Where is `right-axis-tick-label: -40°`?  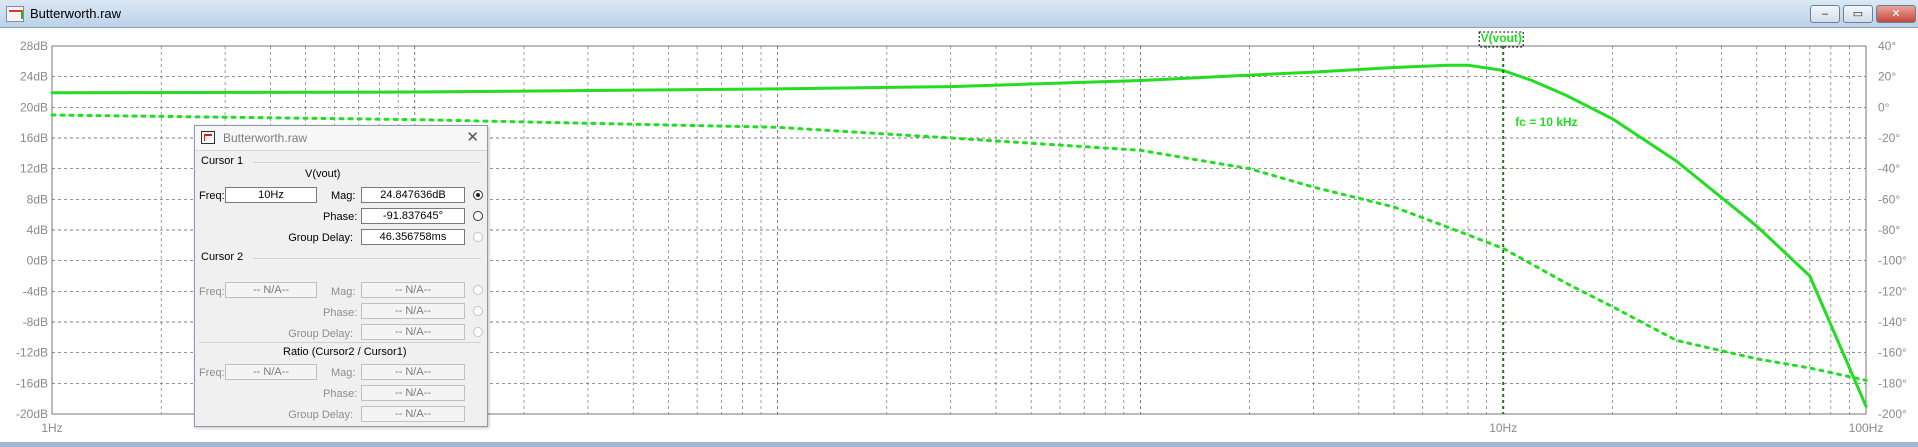
right-axis-tick-label: -40° is located at coordinates (1889, 169).